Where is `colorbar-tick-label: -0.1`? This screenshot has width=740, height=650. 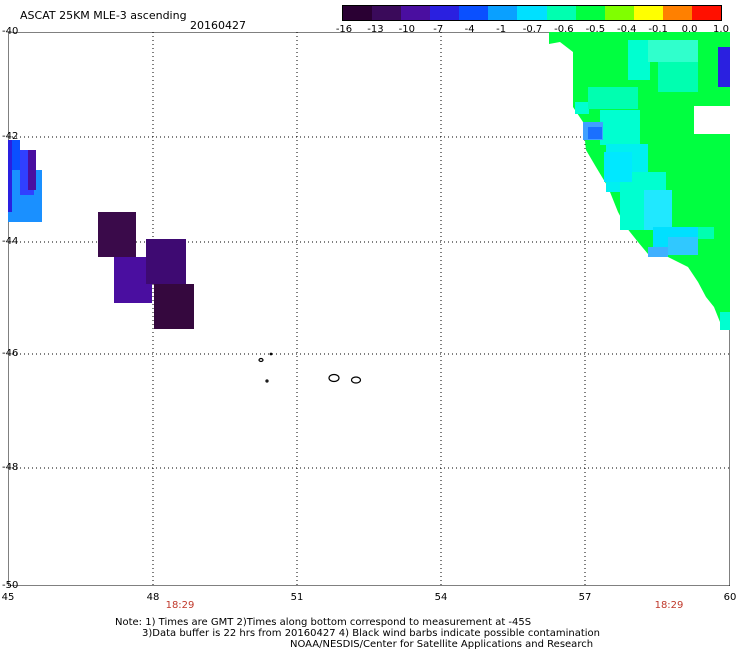
colorbar-tick-label: -0.1 is located at coordinates (658, 29).